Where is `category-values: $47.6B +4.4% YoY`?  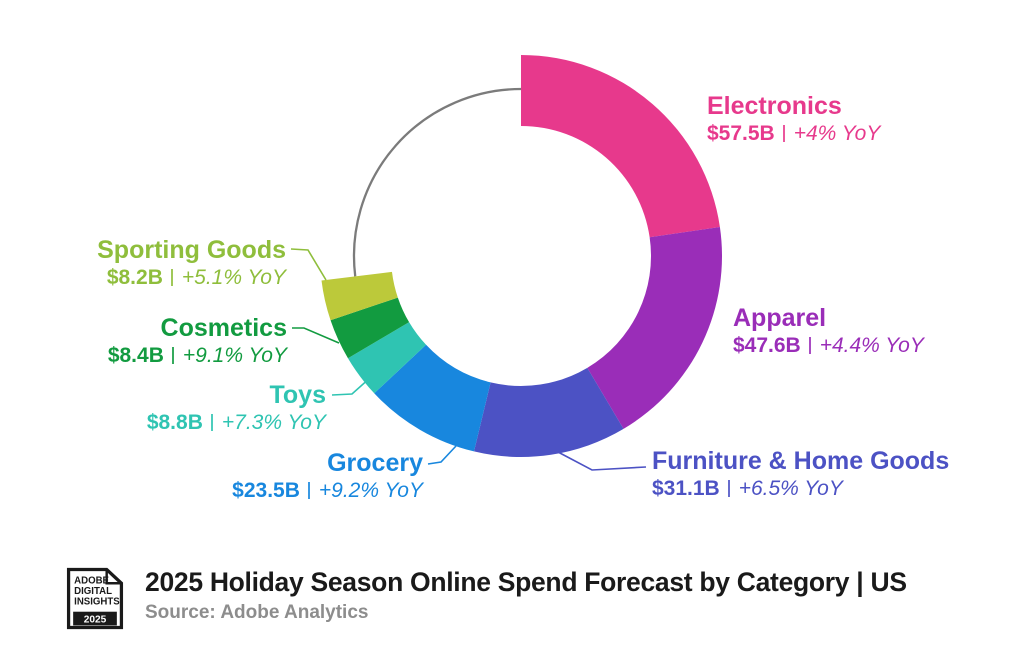
category-values: $47.6B +4.4% YoY is located at coordinates (828, 345).